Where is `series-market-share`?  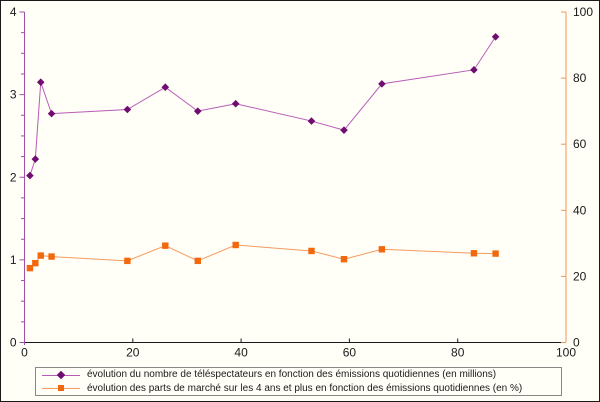
series-market-share is located at coordinates (262, 256).